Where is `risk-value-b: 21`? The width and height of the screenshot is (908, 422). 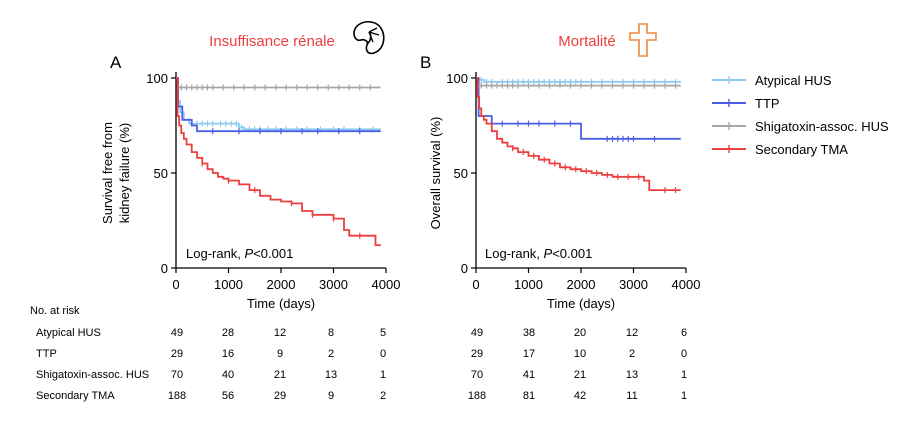 risk-value-b: 21 is located at coordinates (580, 375).